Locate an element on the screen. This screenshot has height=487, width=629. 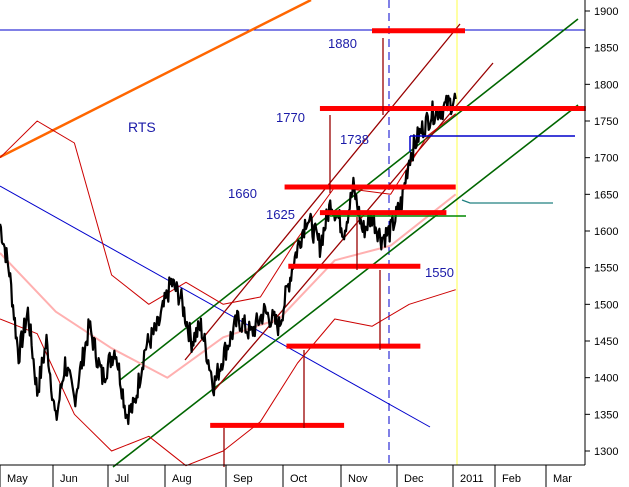
y-tick-label-1300: 1300 is located at coordinates (606, 452).